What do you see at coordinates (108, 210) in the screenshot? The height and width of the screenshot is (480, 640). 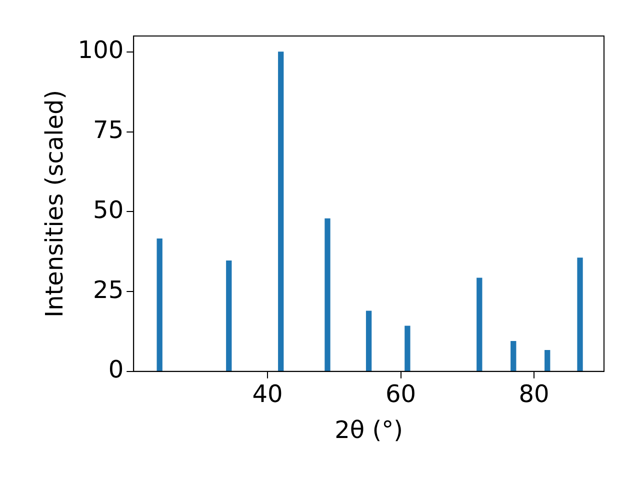 I see `y-tick-label: 50` at bounding box center [108, 210].